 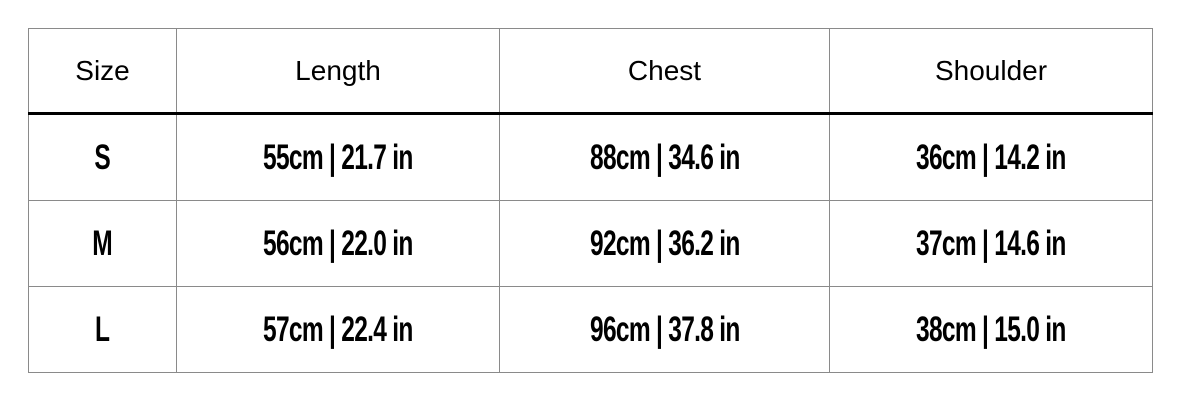 I want to click on shoulder-cell: 38cm | 15.0 in, so click(x=991, y=329).